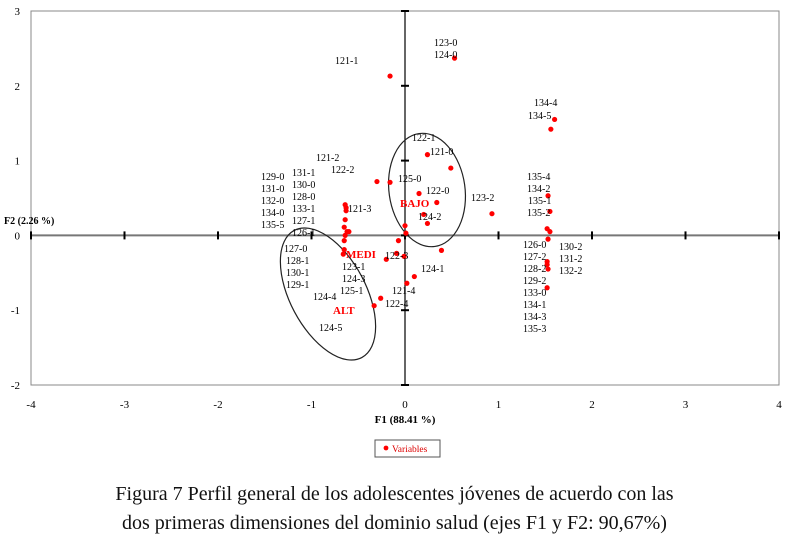 The image size is (789, 540). What do you see at coordinates (29, 221) in the screenshot?
I see `y-axis-label: F2 (2.26 %)` at bounding box center [29, 221].